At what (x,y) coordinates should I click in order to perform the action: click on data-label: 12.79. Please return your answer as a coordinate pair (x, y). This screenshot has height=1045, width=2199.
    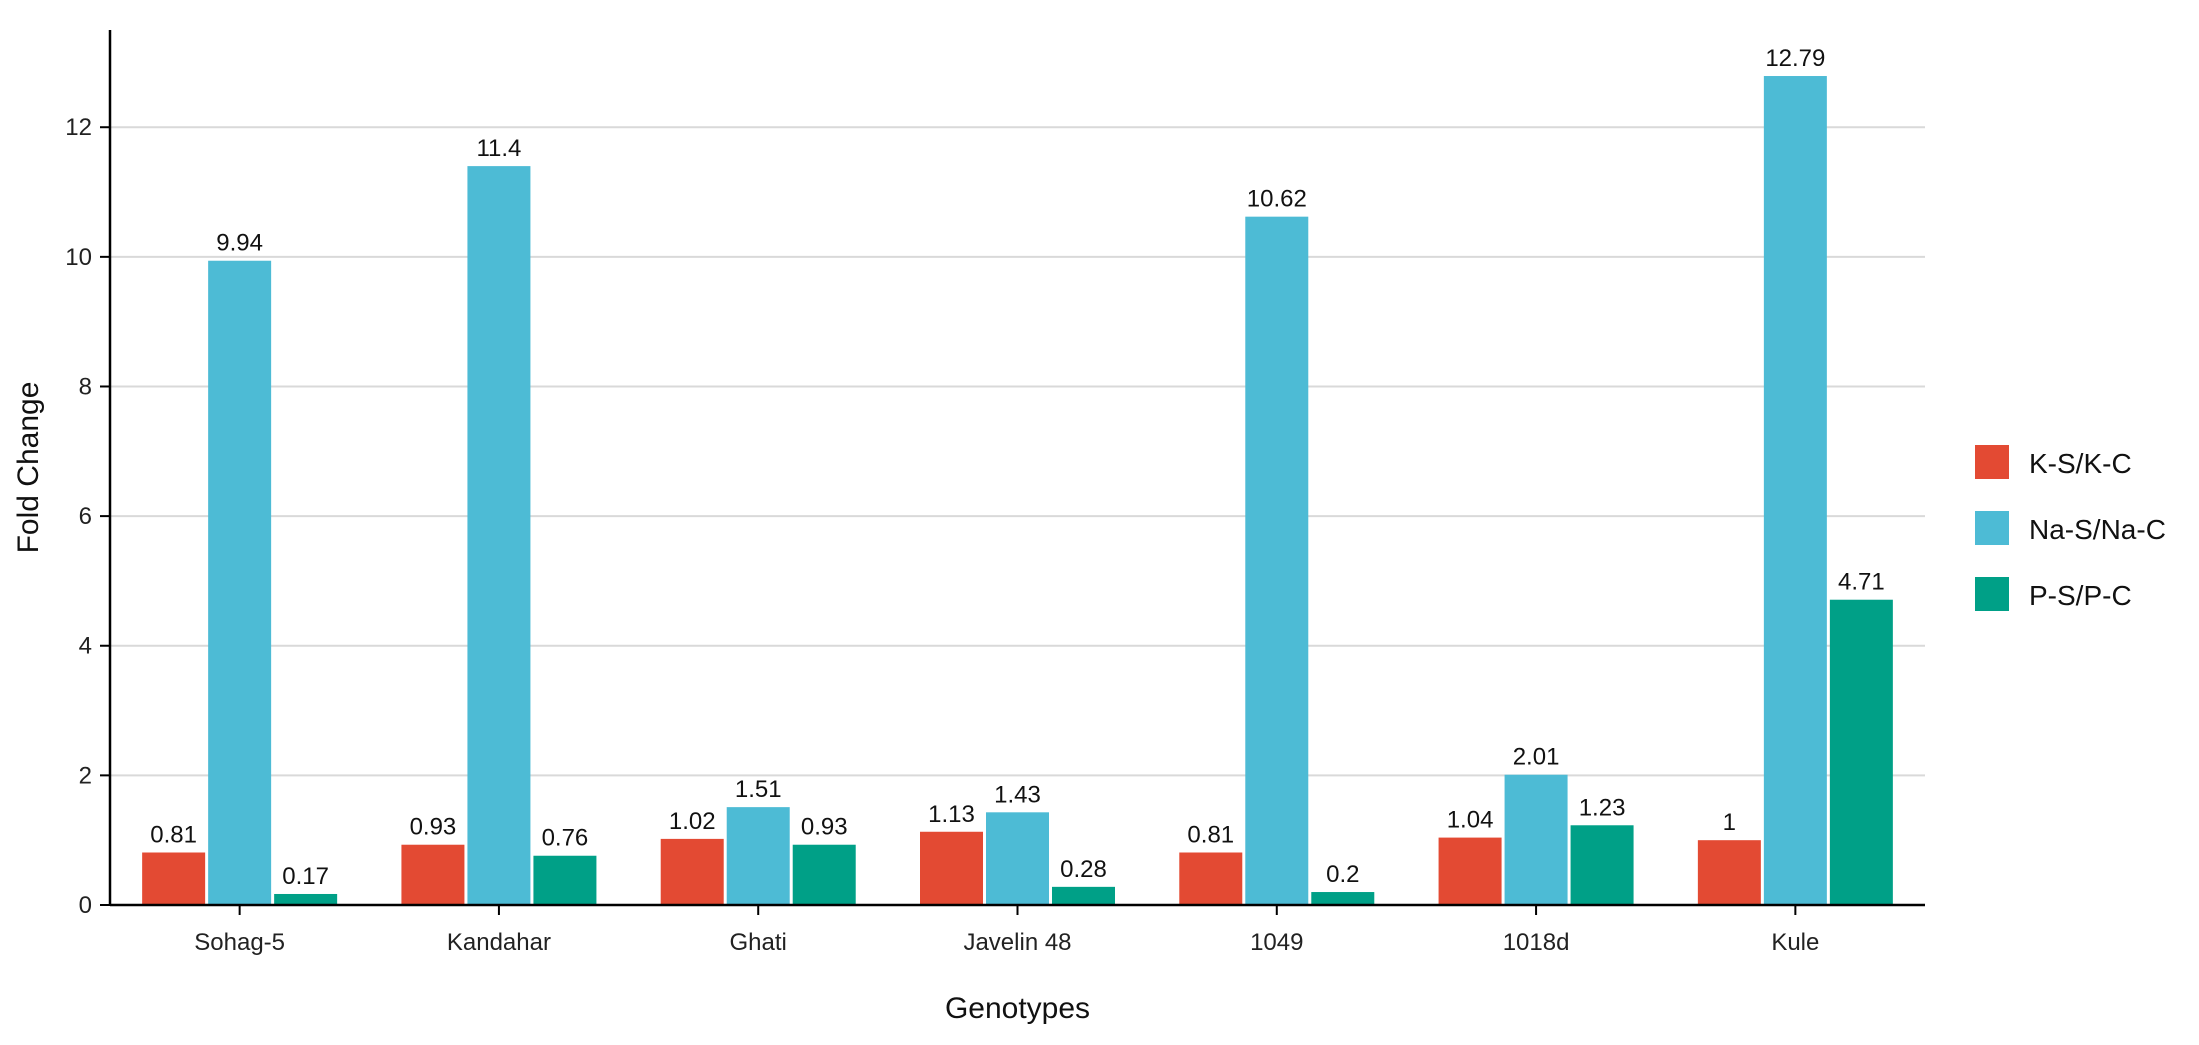
    Looking at the image, I should click on (1795, 58).